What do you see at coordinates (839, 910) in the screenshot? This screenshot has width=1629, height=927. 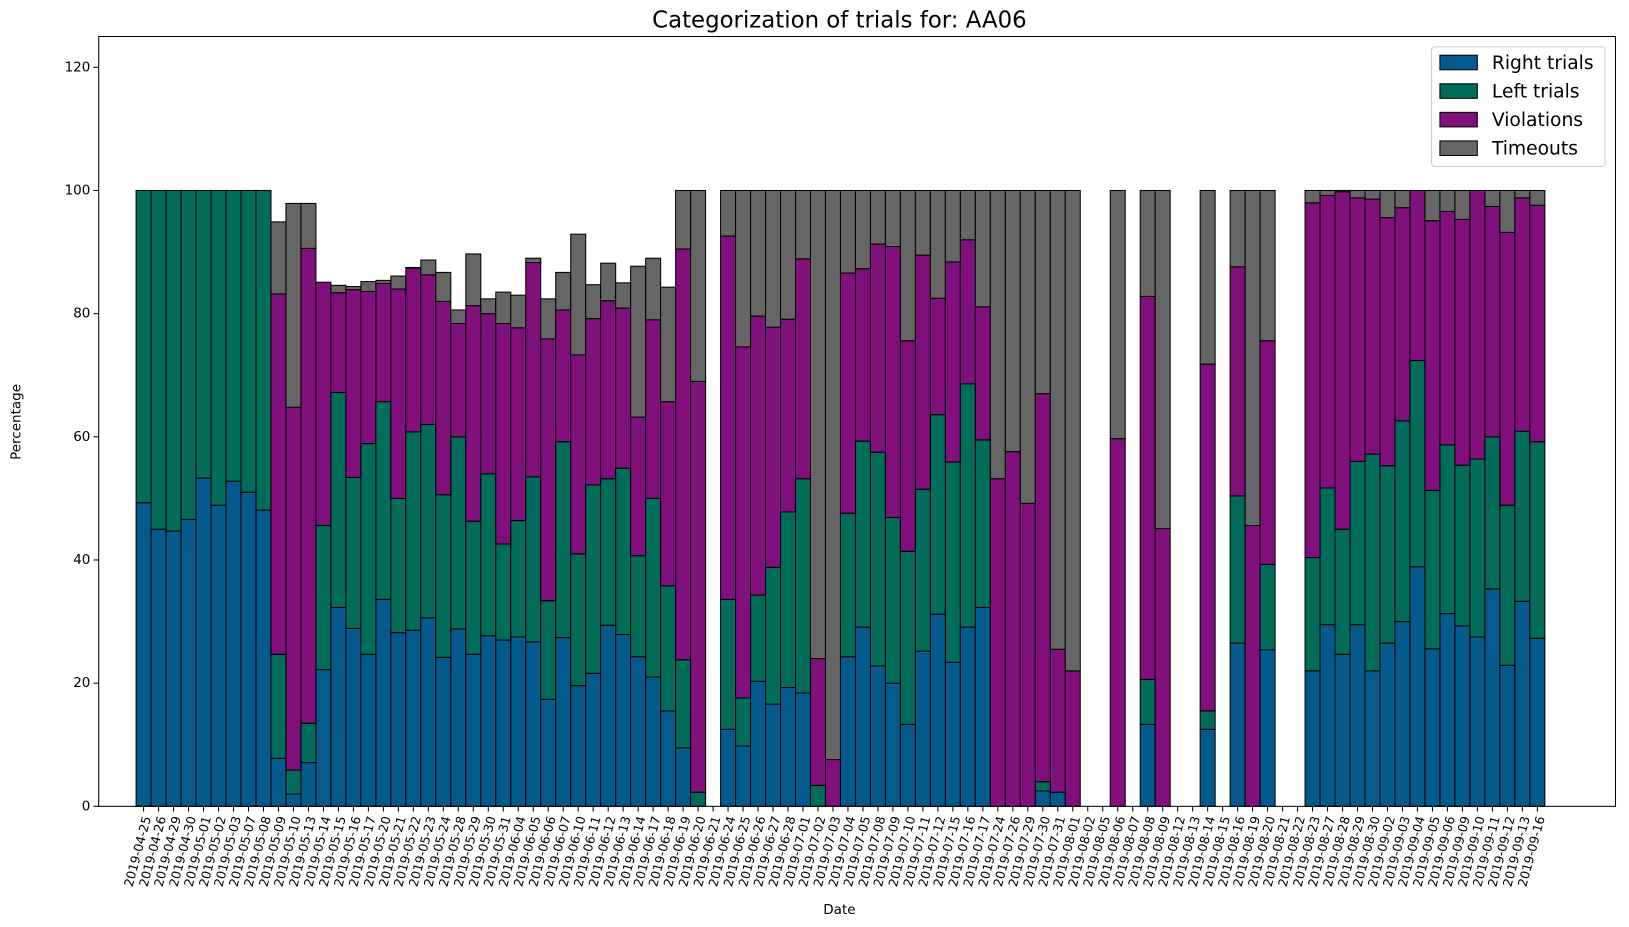 I see `x-axis-label: Date` at bounding box center [839, 910].